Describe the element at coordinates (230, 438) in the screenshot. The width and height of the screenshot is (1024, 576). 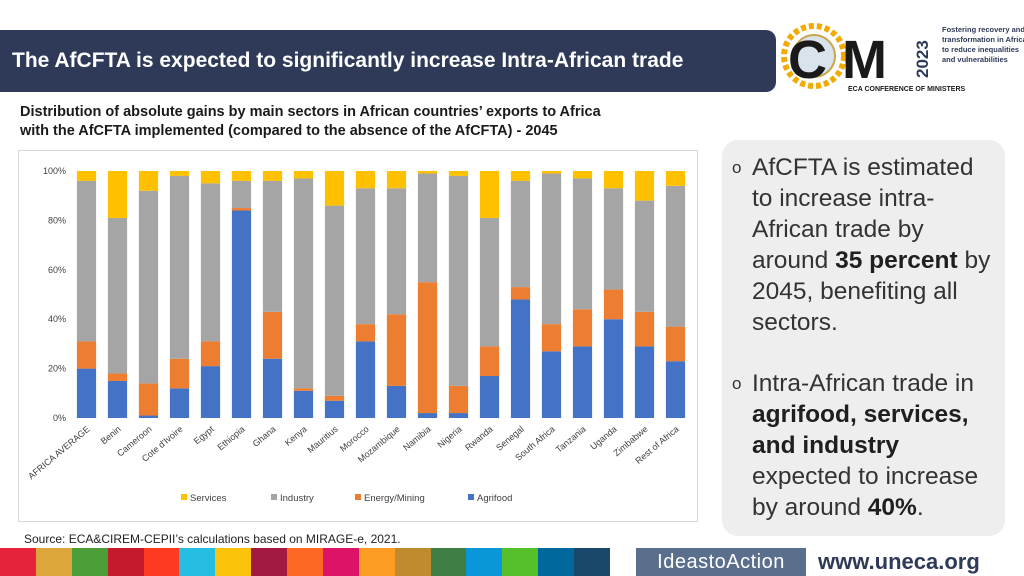
I see `x-tick-label: Ethiopia` at that location.